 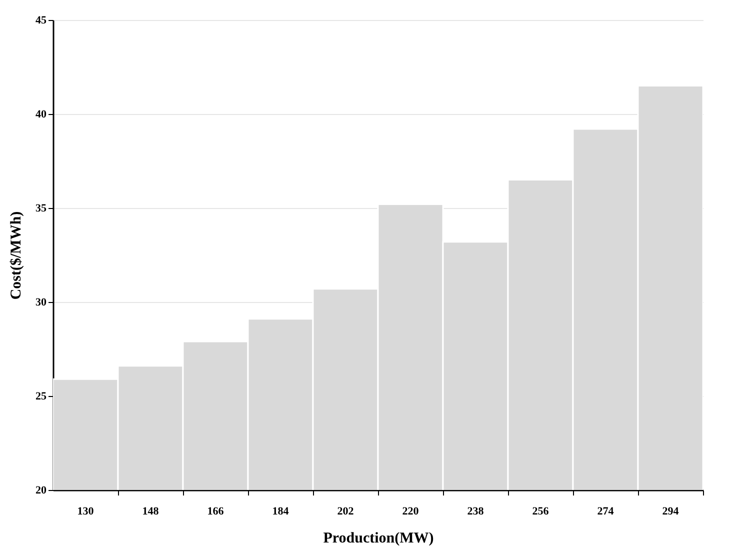 What do you see at coordinates (215, 512) in the screenshot?
I see `x-tick-label: 166` at bounding box center [215, 512].